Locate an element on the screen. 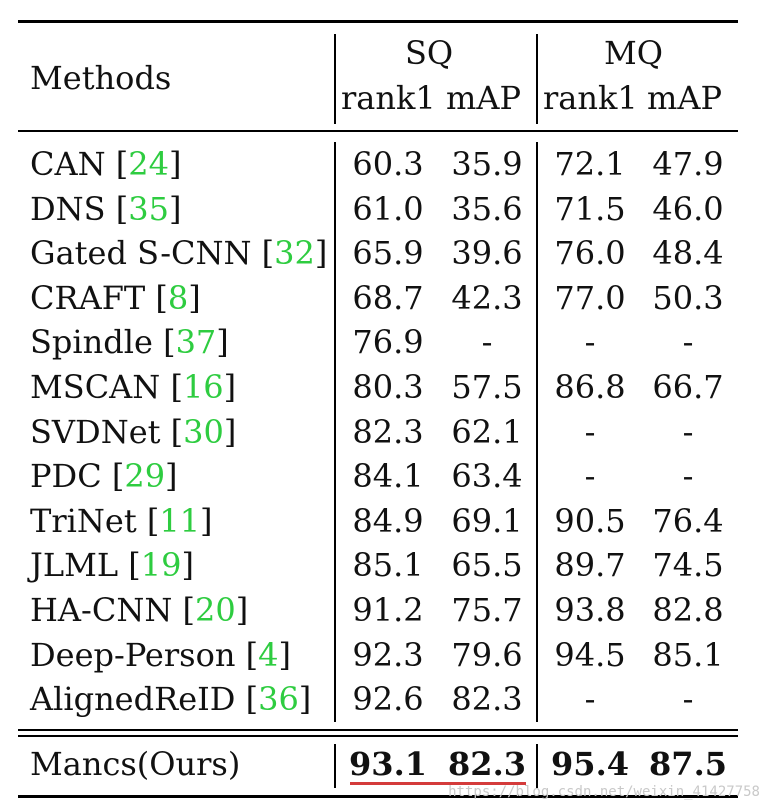 The image size is (778, 808). vline-methods-ours is located at coordinates (335, 766).